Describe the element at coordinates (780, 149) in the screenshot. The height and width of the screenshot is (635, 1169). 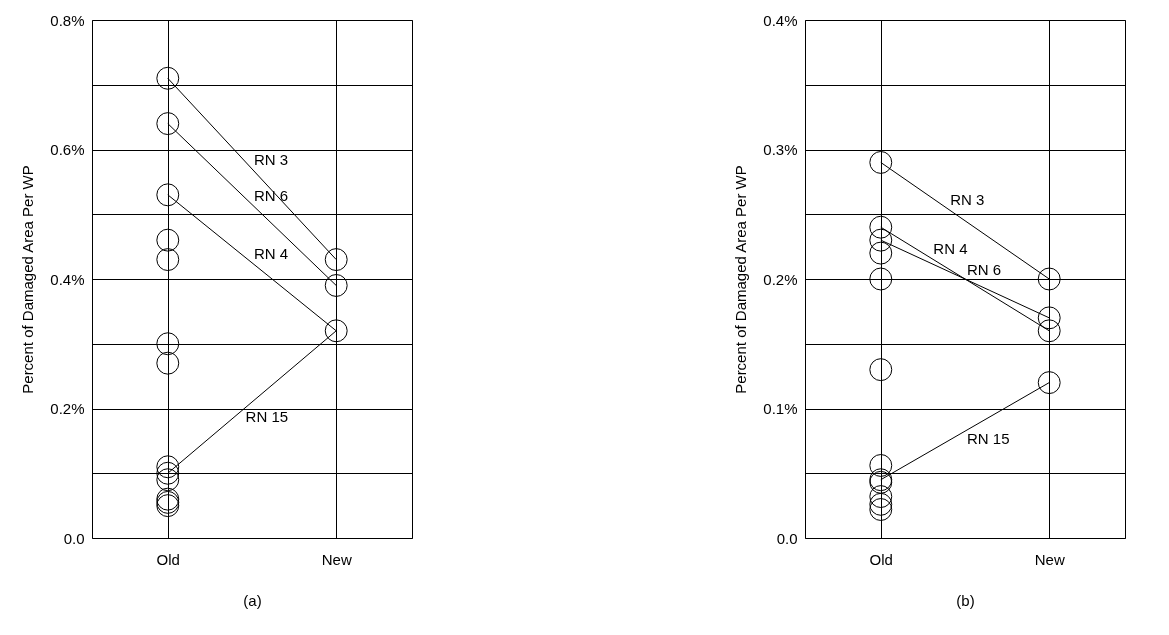
I see `y-tick-label: 0.3%` at that location.